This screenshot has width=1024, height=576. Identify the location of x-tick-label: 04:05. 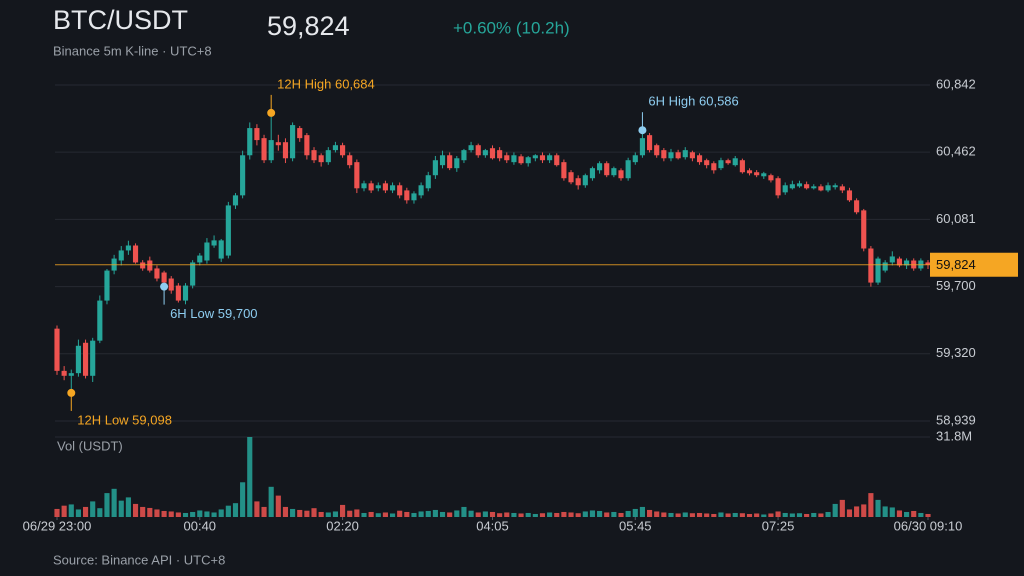
(492, 525).